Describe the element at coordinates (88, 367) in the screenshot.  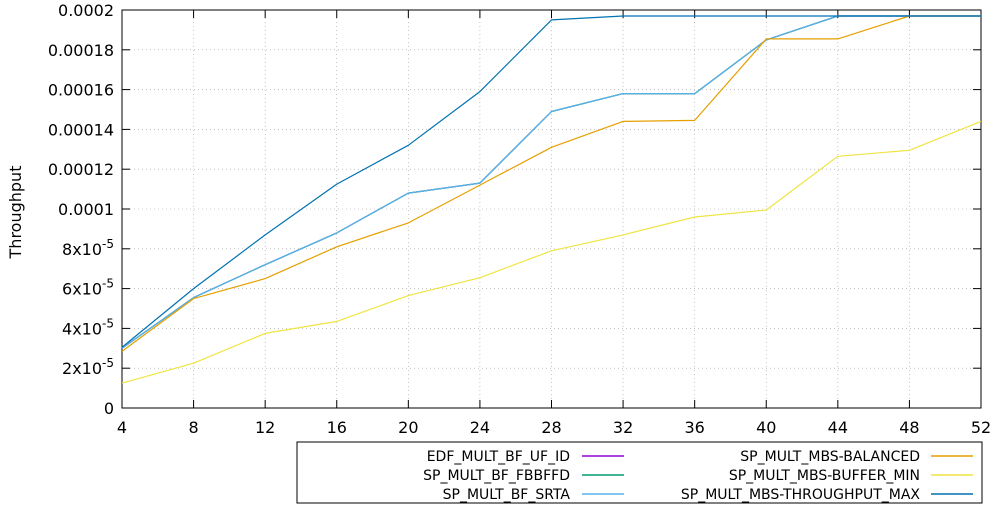
I see `y-tick-label: 2x10⁻⁵` at that location.